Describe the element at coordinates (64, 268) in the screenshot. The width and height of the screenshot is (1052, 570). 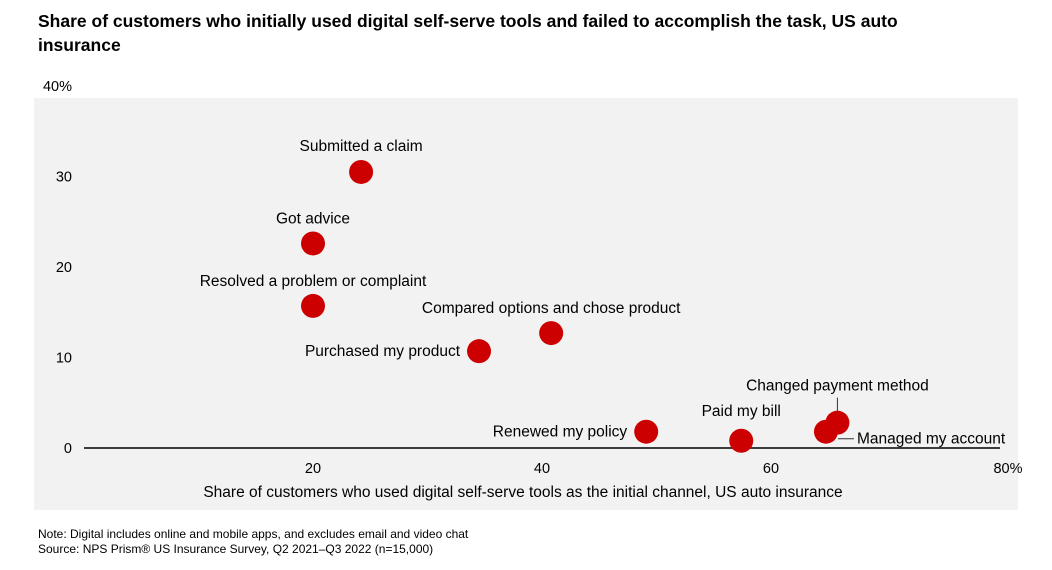
I see `y-tick-label: 20` at that location.